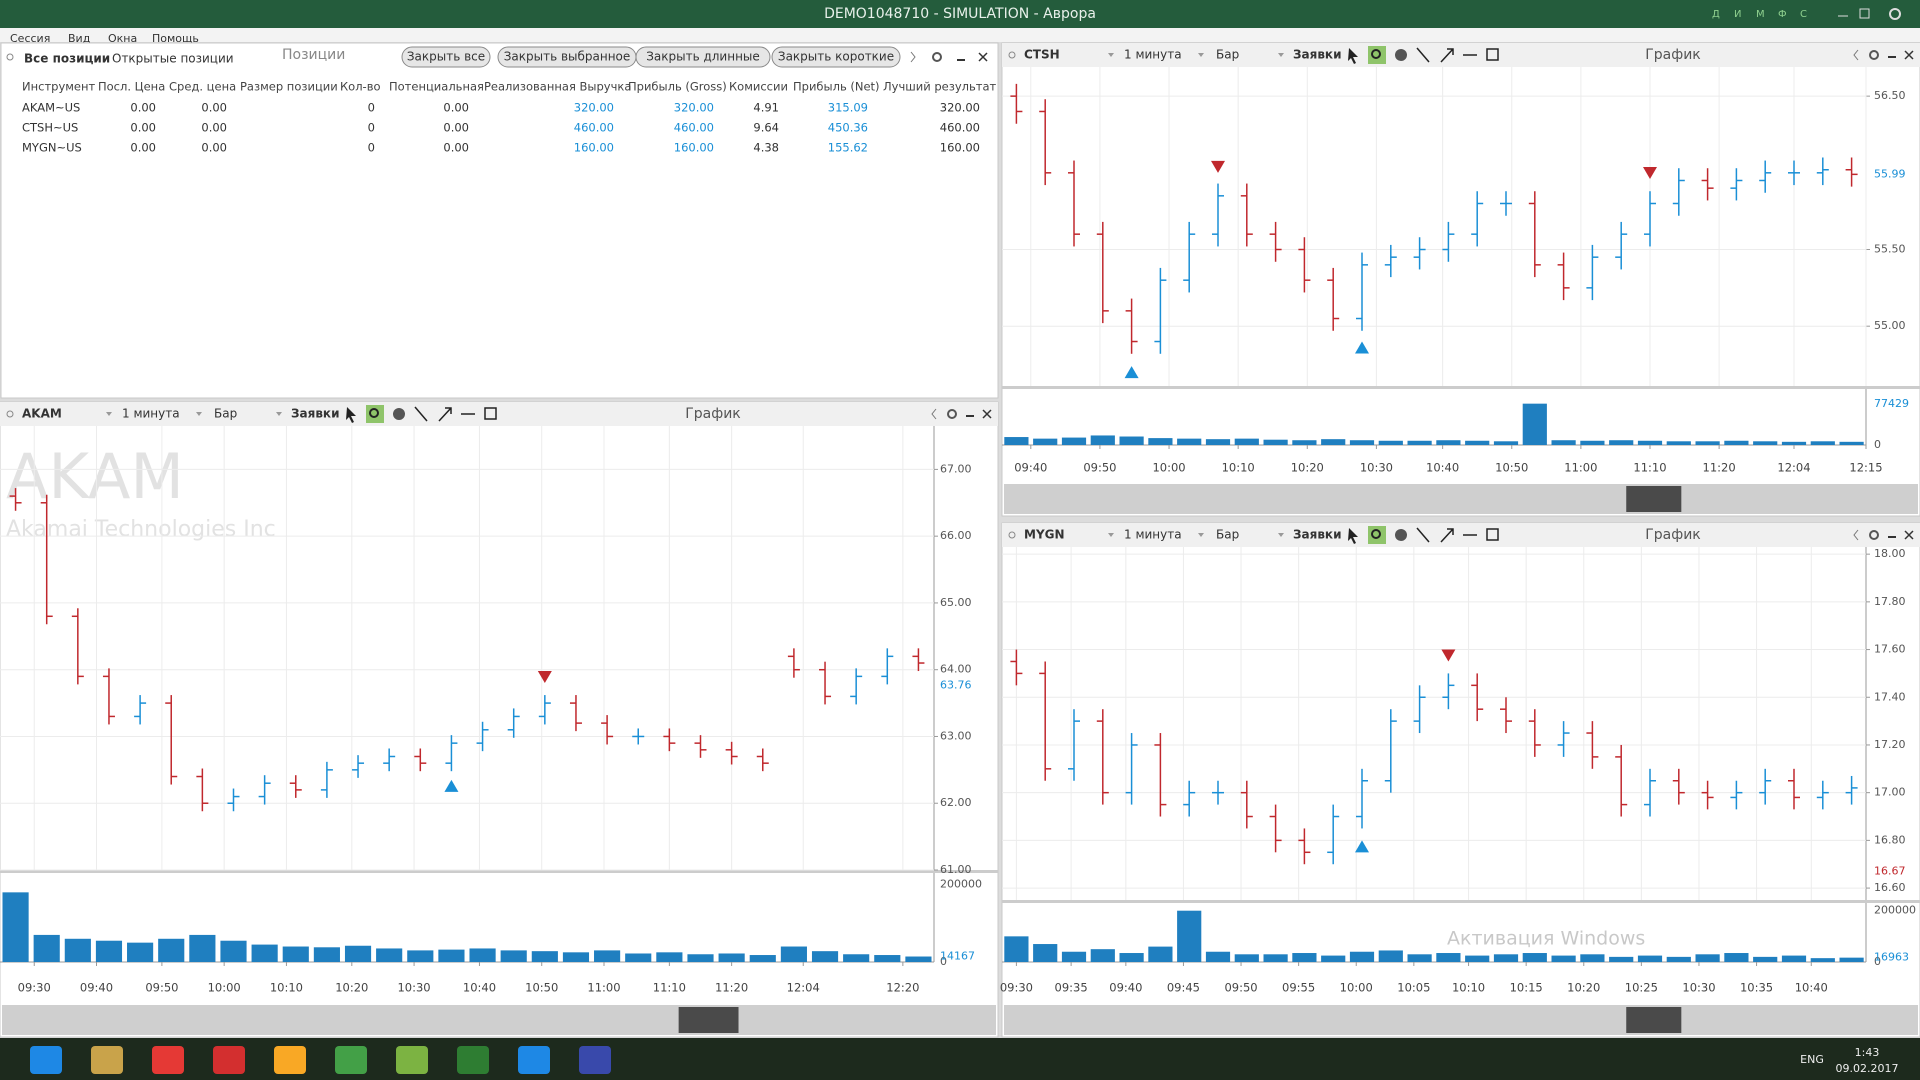  What do you see at coordinates (42, 414) in the screenshot?
I see `symbol-select: AKAM` at bounding box center [42, 414].